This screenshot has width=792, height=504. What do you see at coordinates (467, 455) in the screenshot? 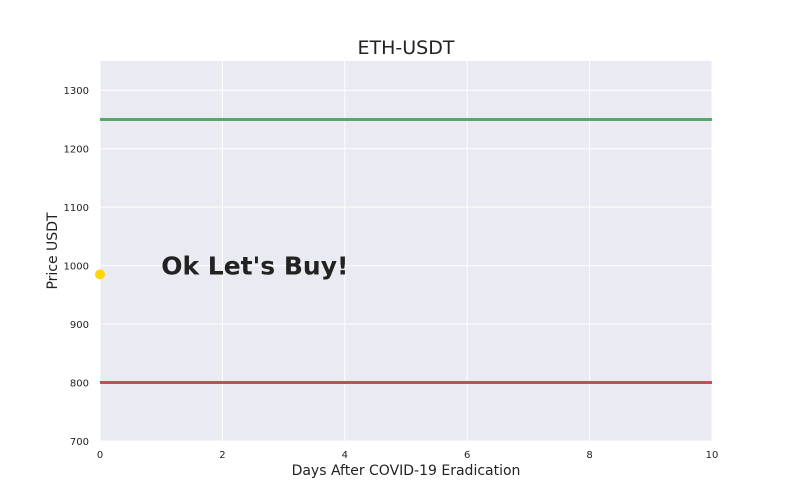
I see `x-tick-label: 6` at bounding box center [467, 455].